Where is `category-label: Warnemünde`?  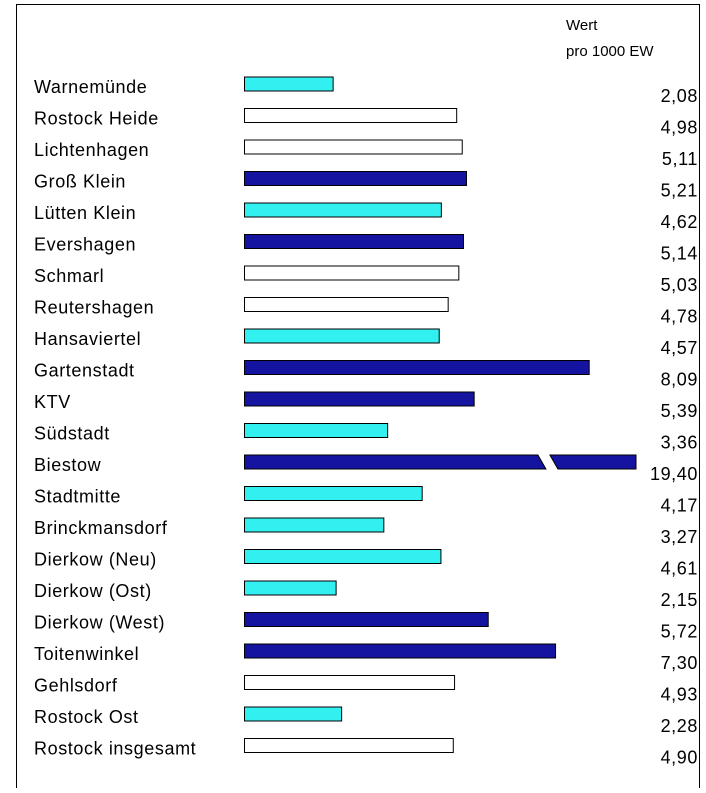
category-label: Warnemünde is located at coordinates (90, 87).